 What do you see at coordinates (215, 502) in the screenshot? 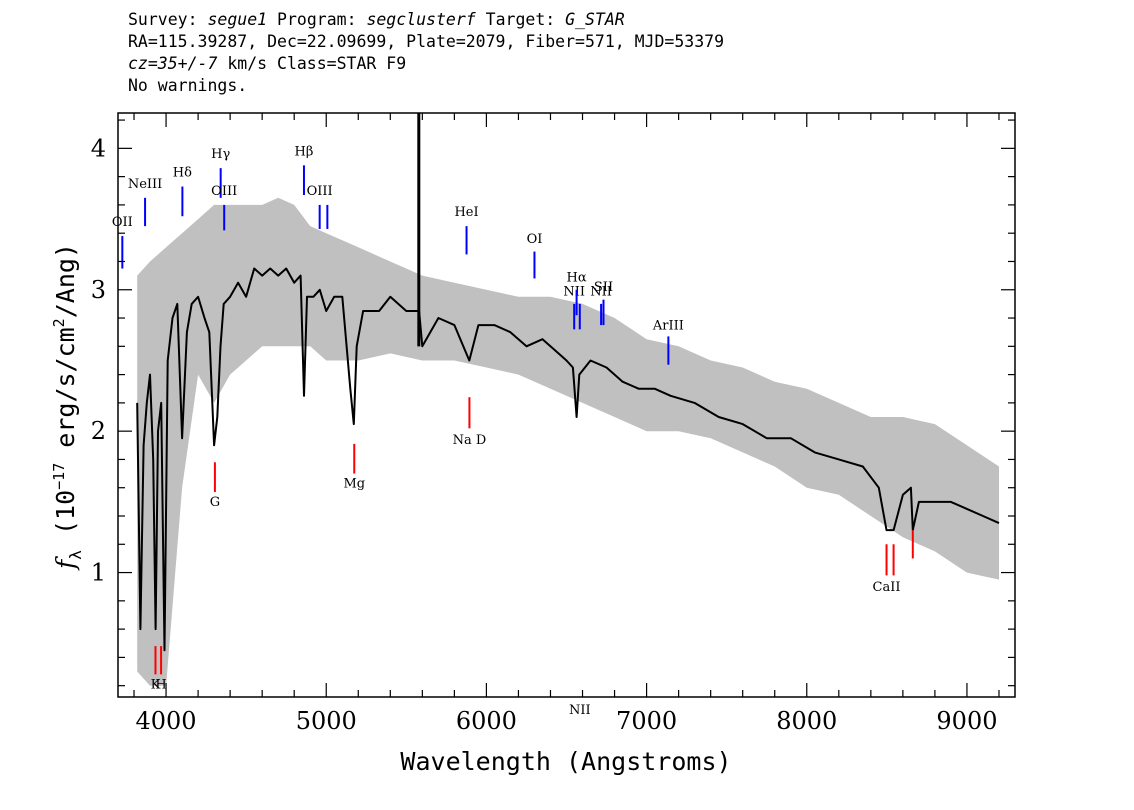
I see `absorption-line-label: G` at bounding box center [215, 502].